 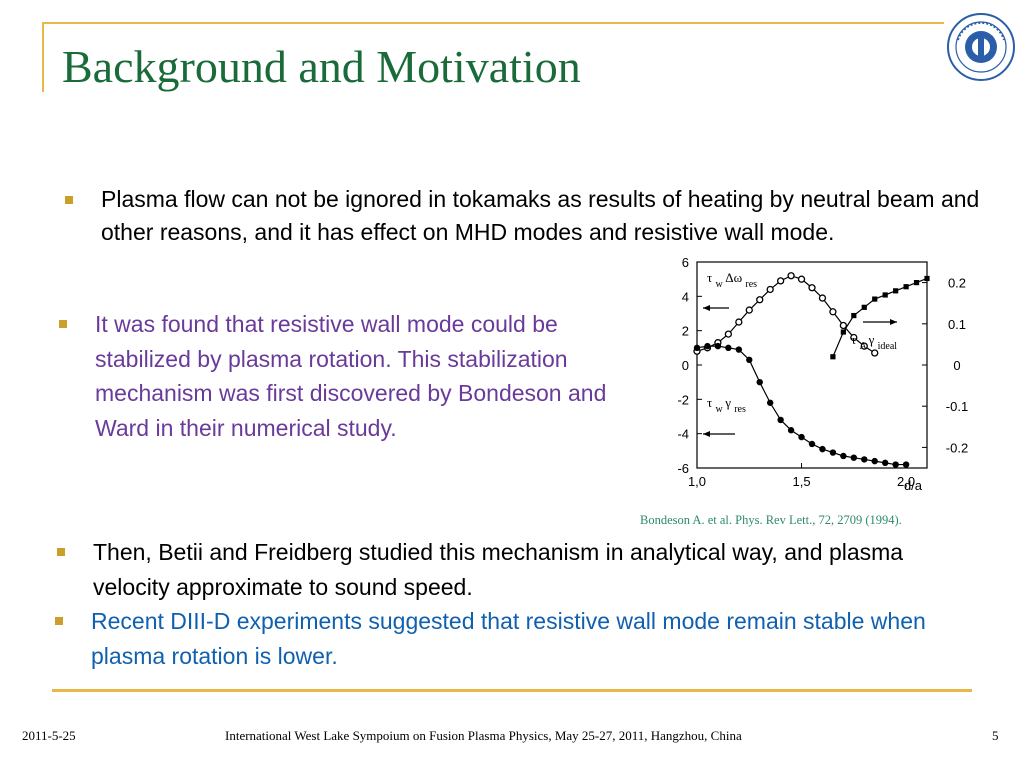 I want to click on y-left-tick-label: 0, so click(x=685, y=365).